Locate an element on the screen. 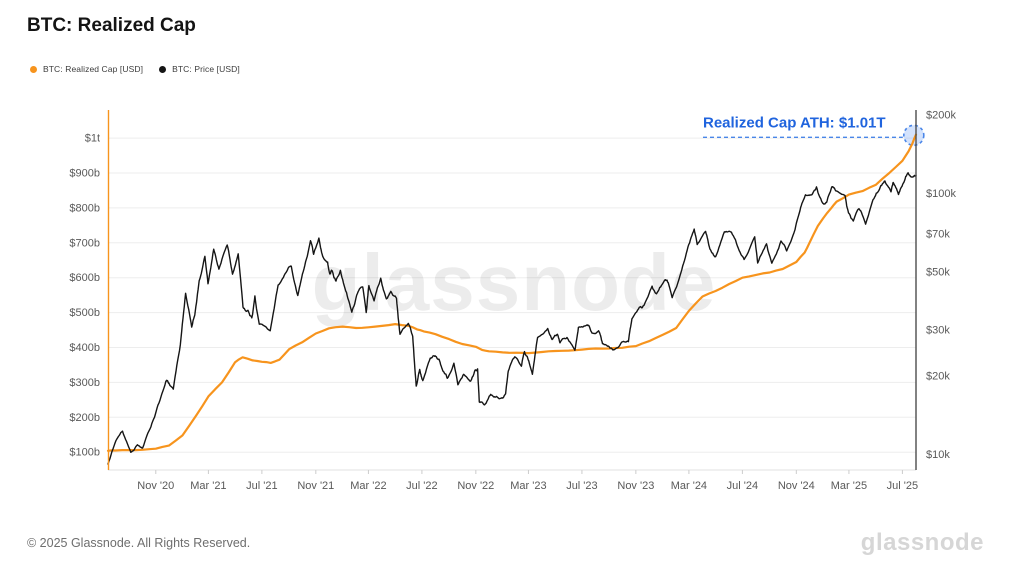 Image resolution: width=1024 pixels, height=576 pixels. left-axis-tick-label: $600b is located at coordinates (84, 278).